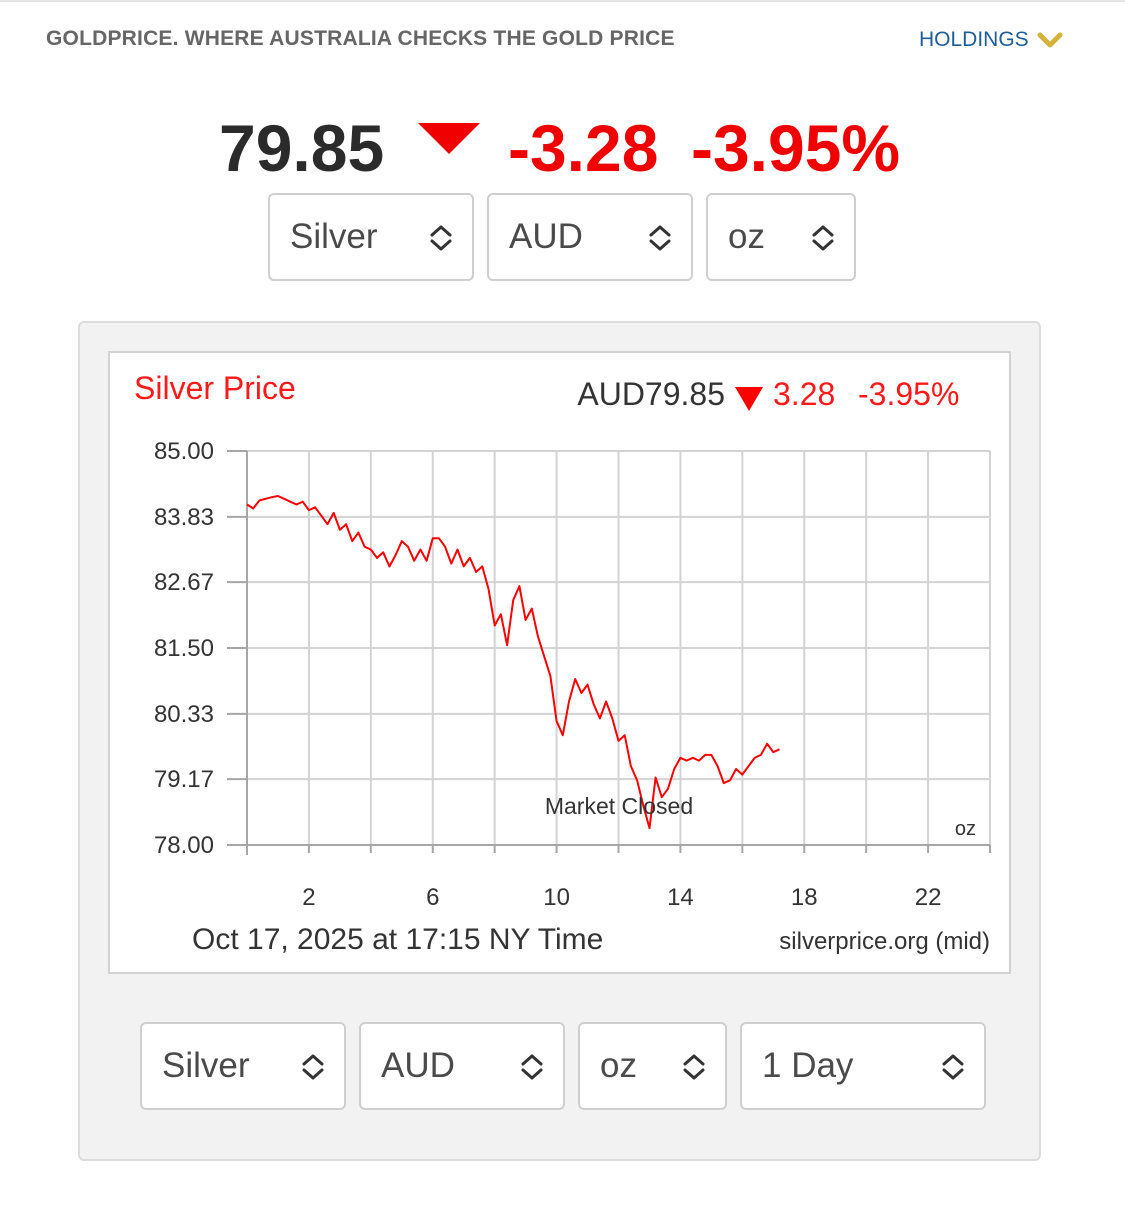  Describe the element at coordinates (680, 897) in the screenshot. I see `x-tick-label: 14` at that location.